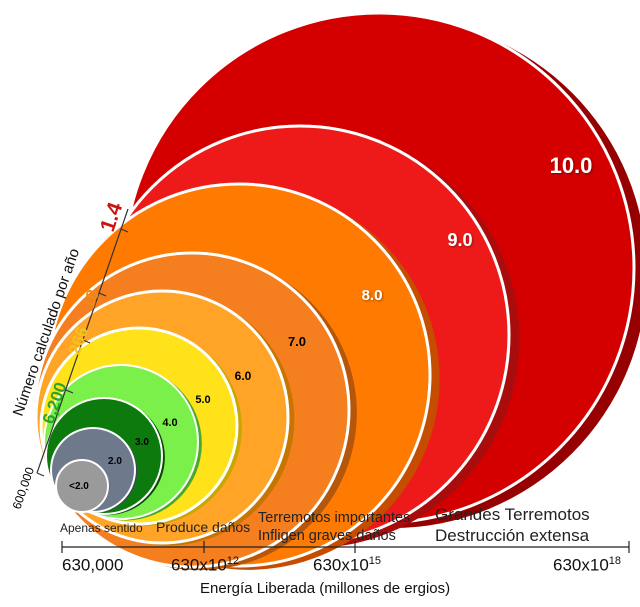 The width and height of the screenshot is (640, 607). What do you see at coordinates (345, 547) in the screenshot?
I see `energy-axis-line` at bounding box center [345, 547].